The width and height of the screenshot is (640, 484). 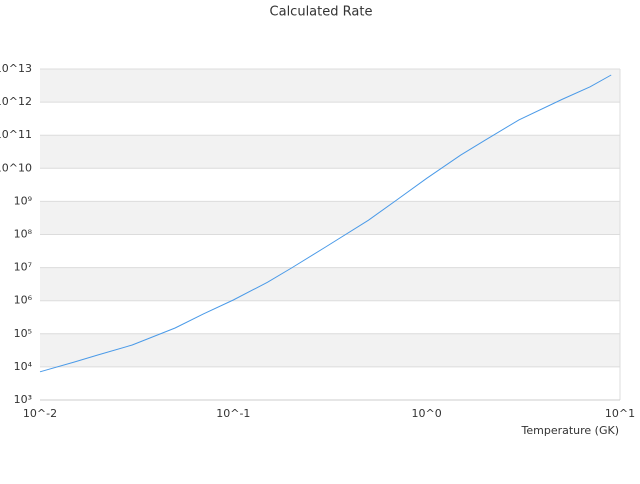 I want to click on y-tick-label: 10^12, so click(x=16, y=101).